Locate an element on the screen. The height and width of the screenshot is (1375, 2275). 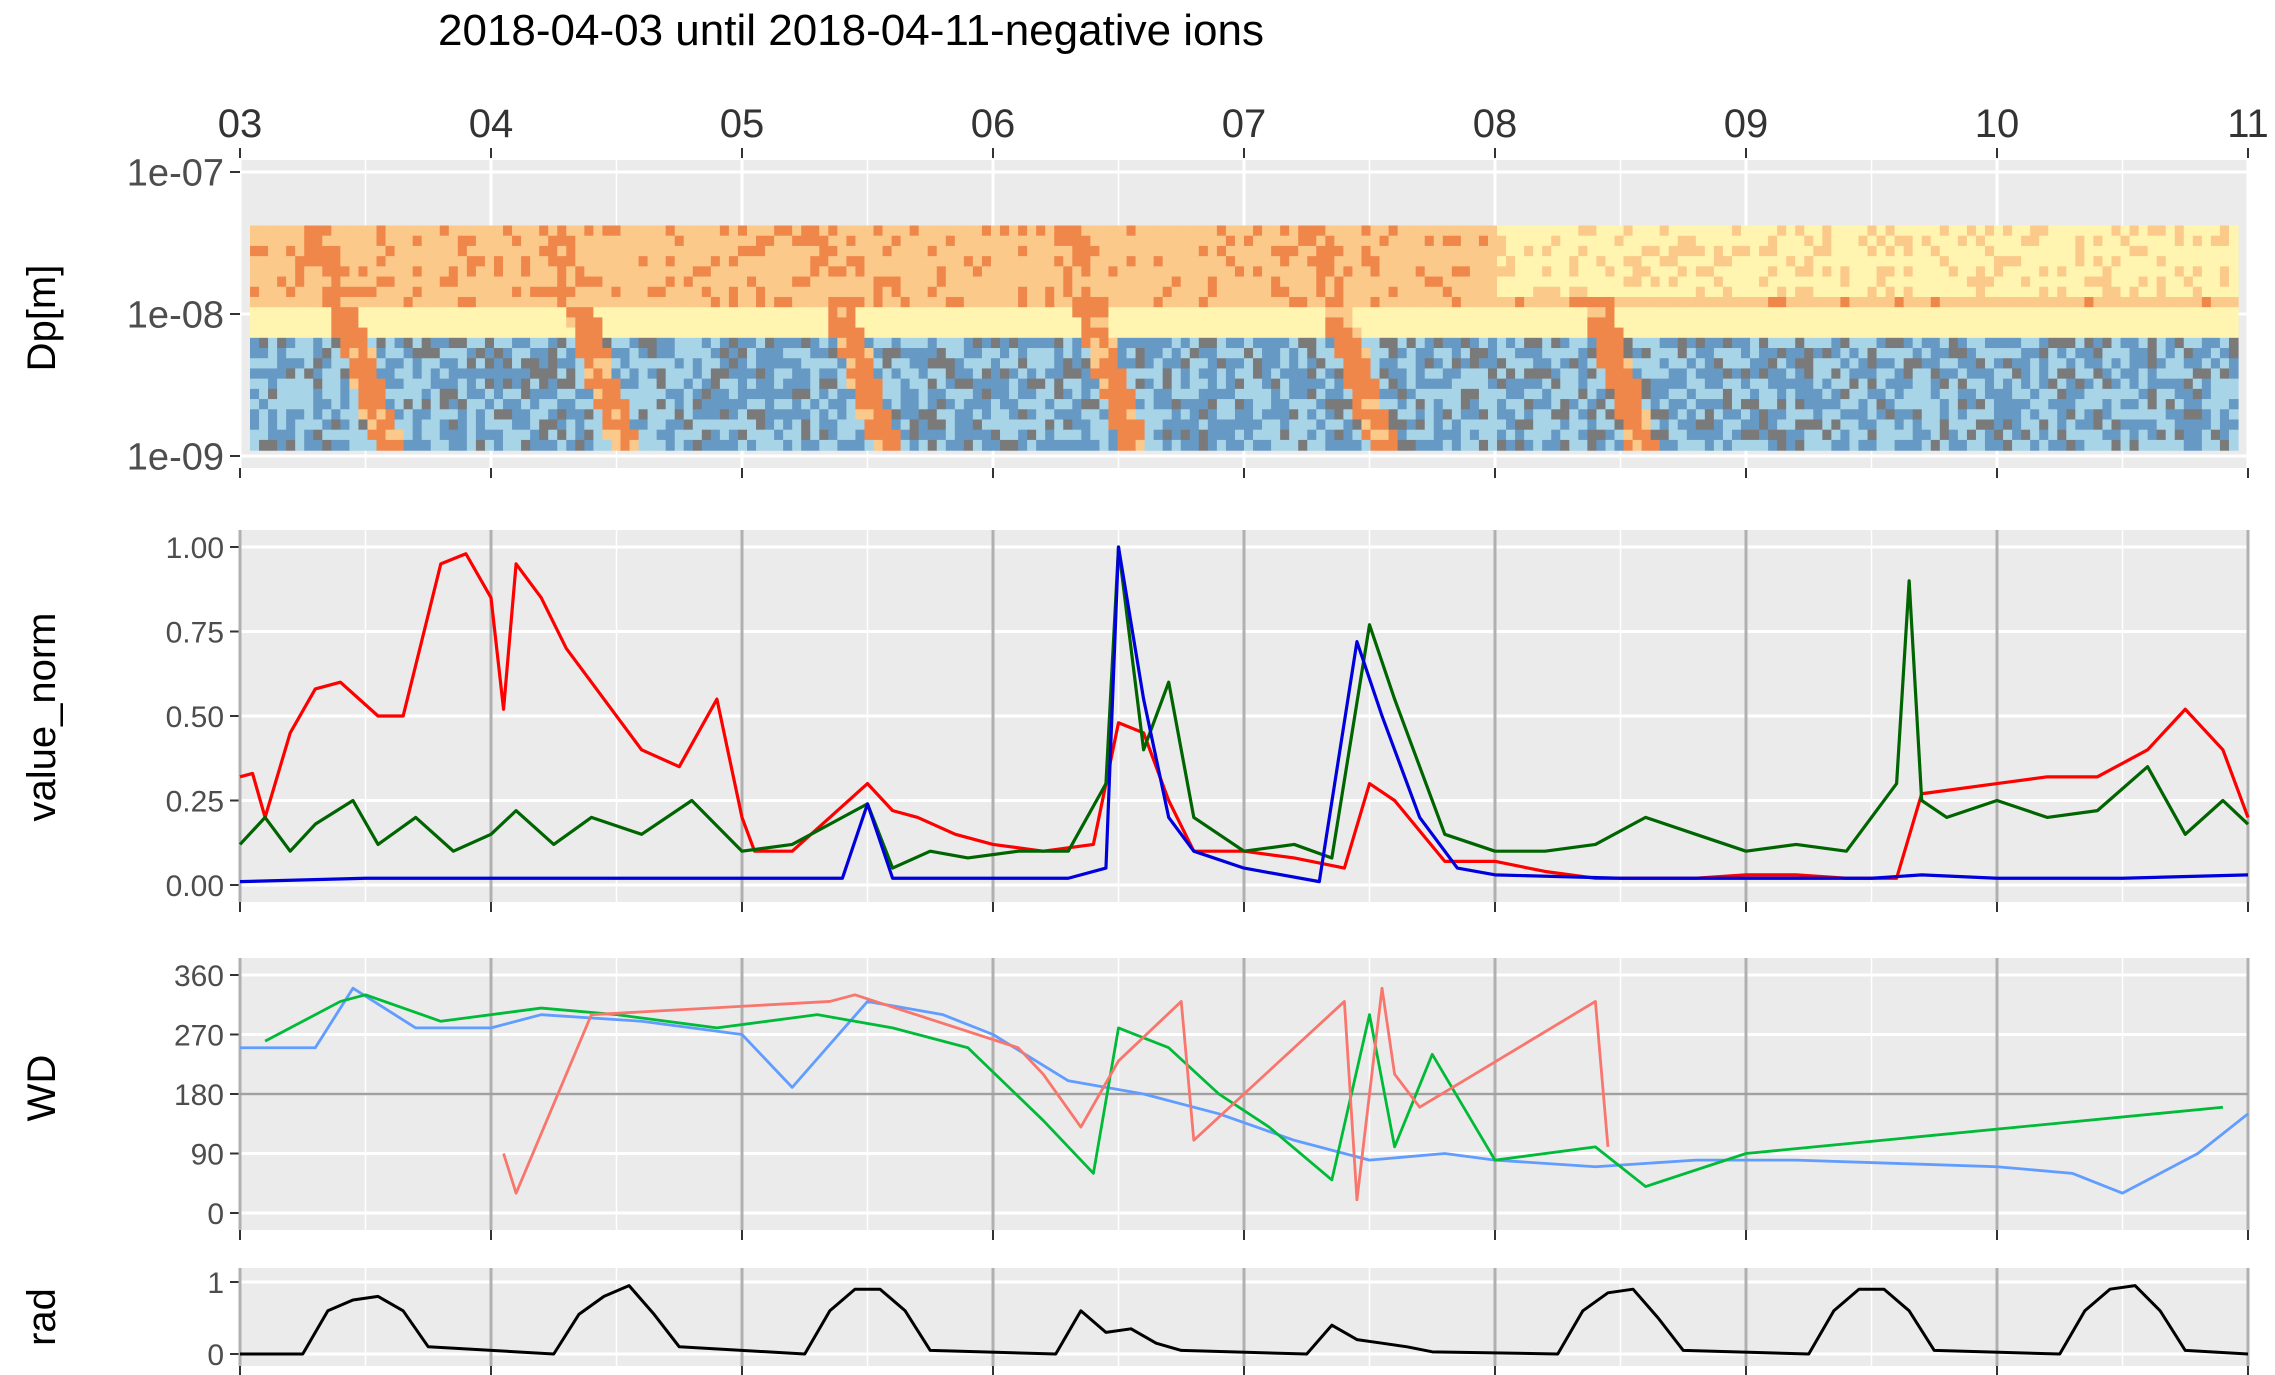
y-tick-label: 1e-07 is located at coordinates (175, 174).